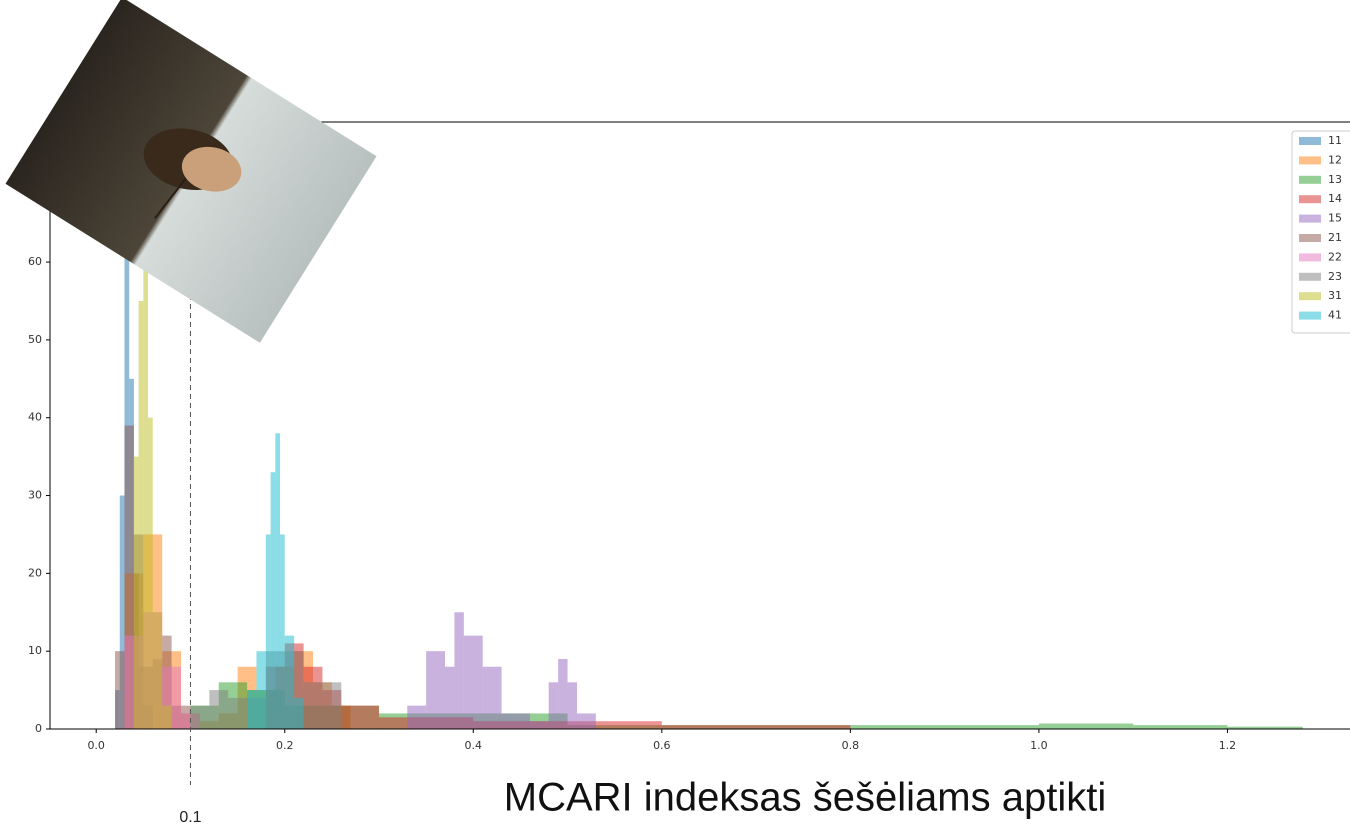  Describe the element at coordinates (190, 817) in the screenshot. I see `threshold-label: 0.1` at that location.